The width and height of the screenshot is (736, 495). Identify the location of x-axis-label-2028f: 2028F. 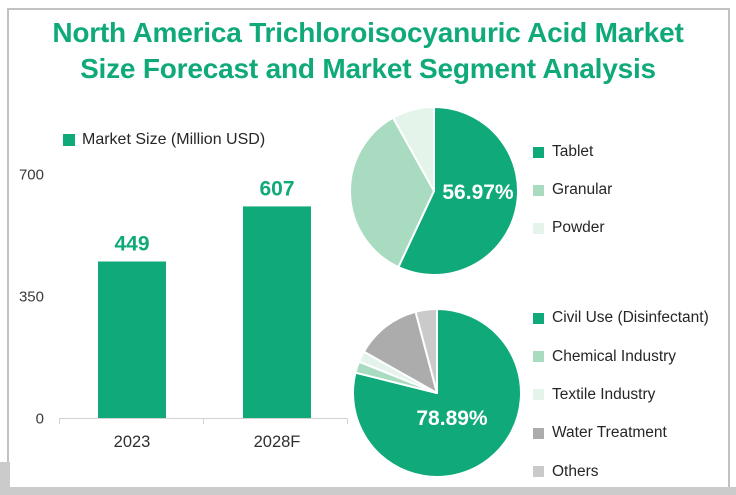
(277, 442).